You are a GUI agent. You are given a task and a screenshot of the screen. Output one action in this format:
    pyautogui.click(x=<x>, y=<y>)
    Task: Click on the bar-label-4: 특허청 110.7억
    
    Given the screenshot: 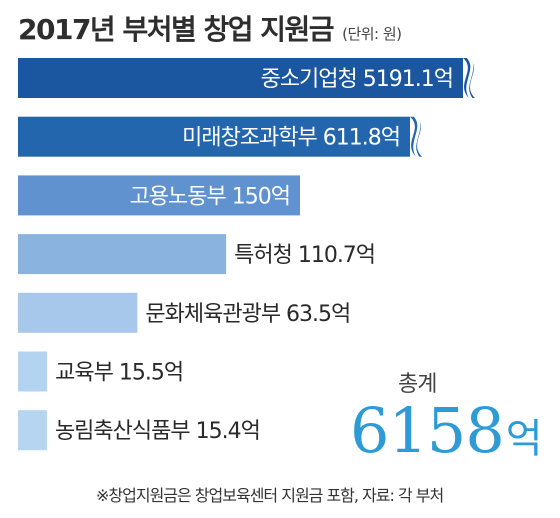 What is the action you would take?
    pyautogui.click(x=304, y=255)
    